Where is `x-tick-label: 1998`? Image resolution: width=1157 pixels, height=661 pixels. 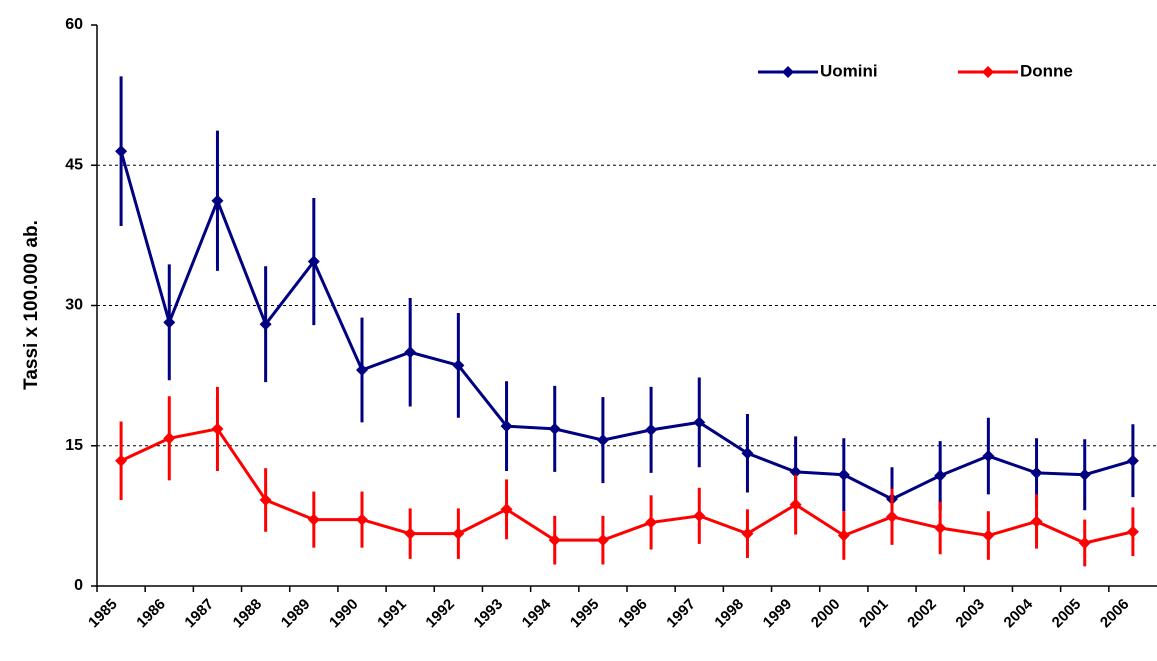
x-tick-label: 1998 is located at coordinates (729, 614).